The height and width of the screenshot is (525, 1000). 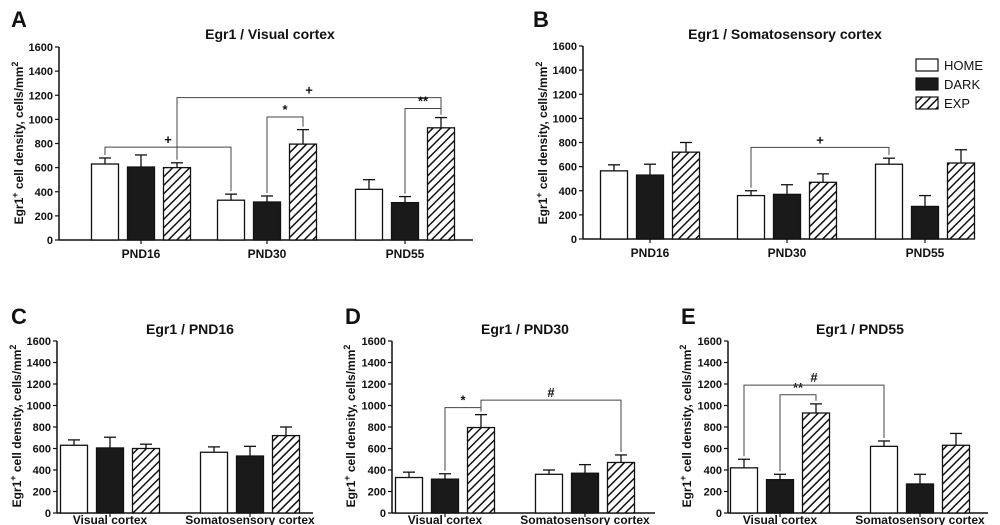 What do you see at coordinates (585, 519) in the screenshot?
I see `category-label: Somatosensory cortex` at bounding box center [585, 519].